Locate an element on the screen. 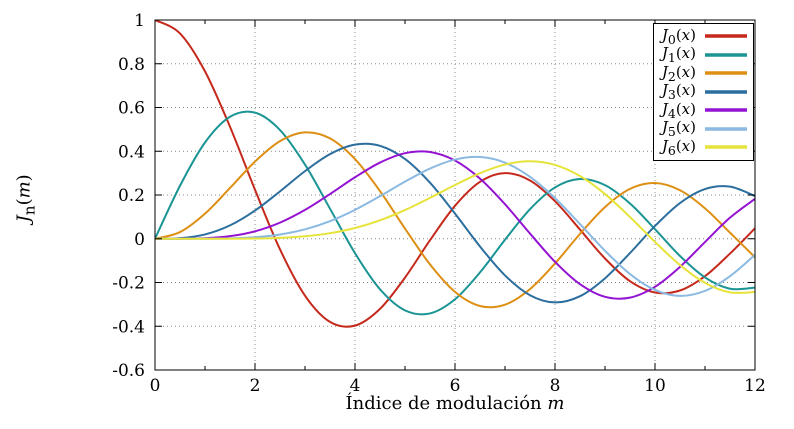  y-tick-label: 0.4 is located at coordinates (131, 152).